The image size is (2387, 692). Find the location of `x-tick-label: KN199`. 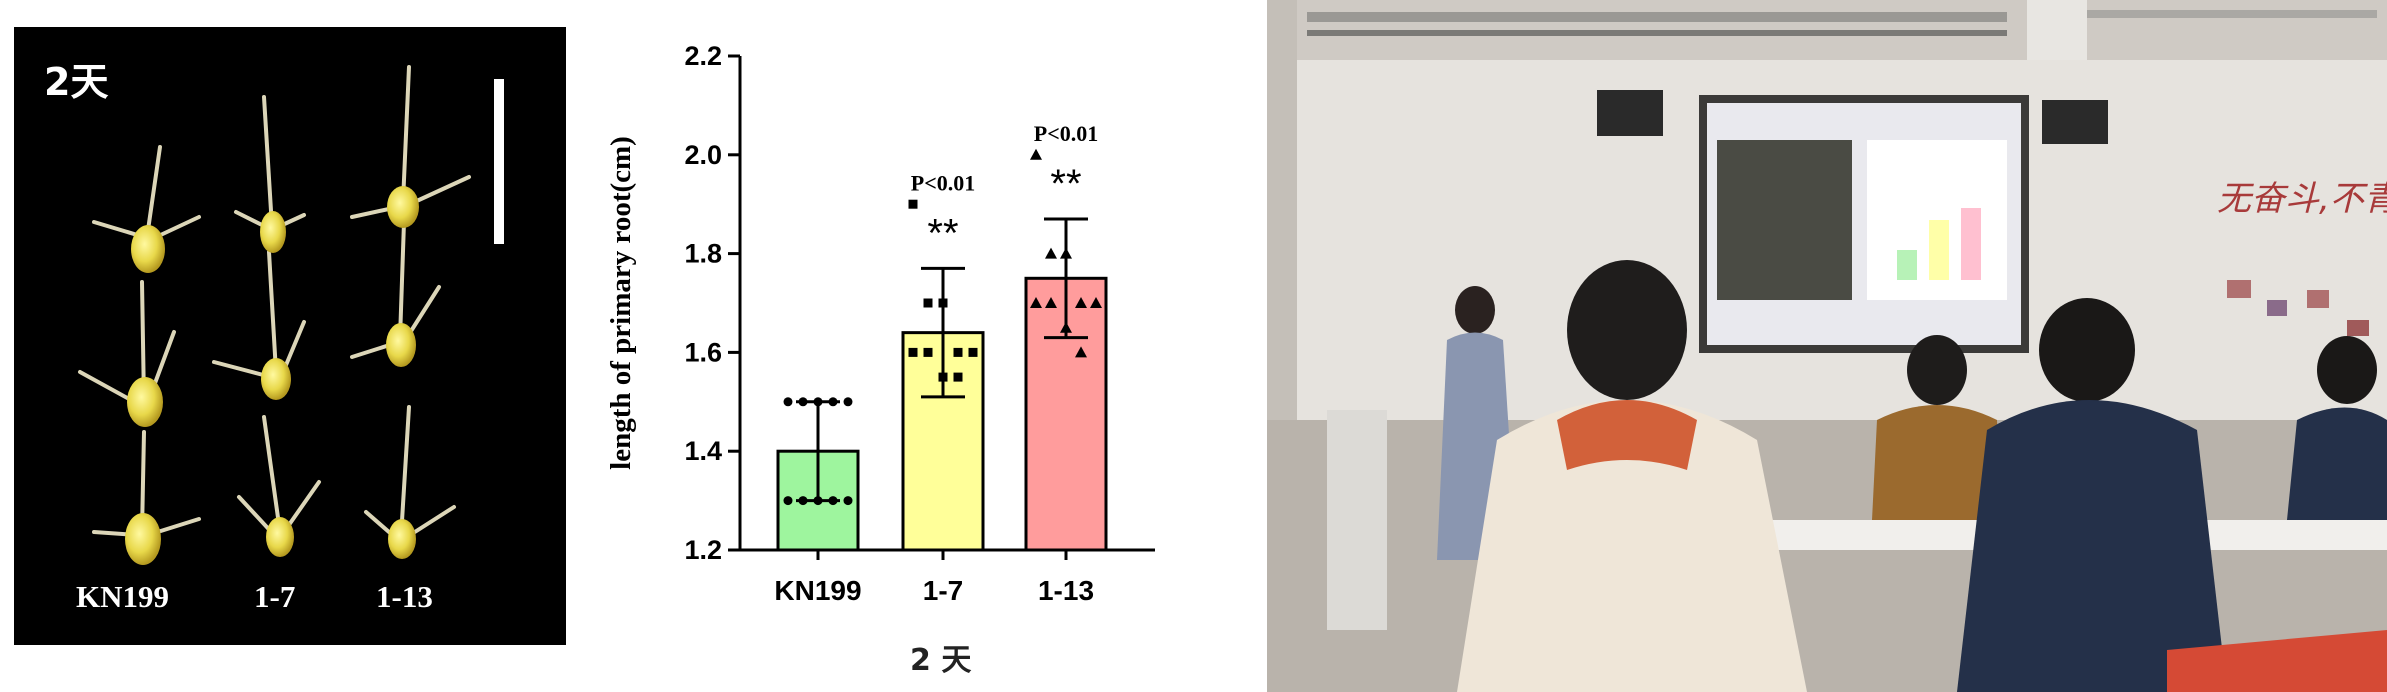

x-tick-label: KN199 is located at coordinates (817, 590).